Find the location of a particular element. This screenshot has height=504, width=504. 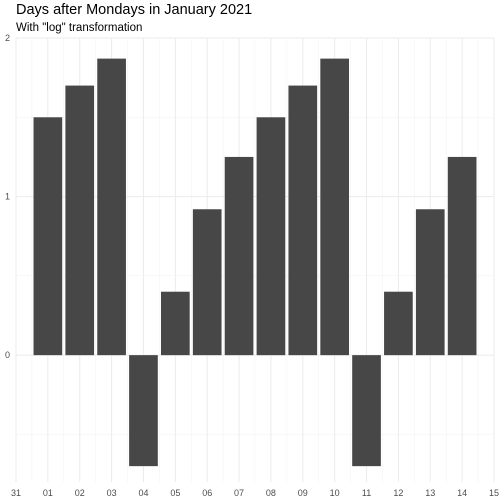

x-tick-label: 10 is located at coordinates (335, 493).